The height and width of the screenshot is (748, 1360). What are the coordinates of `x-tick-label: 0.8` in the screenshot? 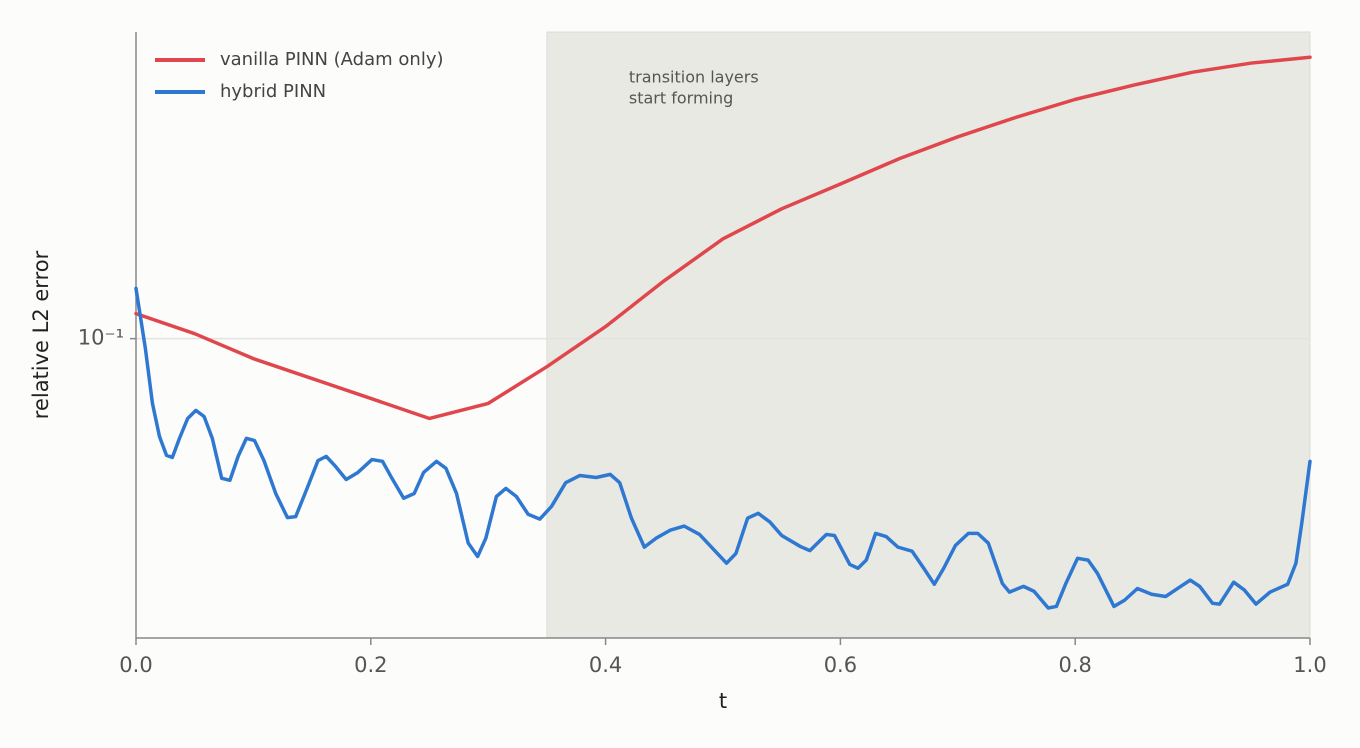 It's located at (1074, 665).